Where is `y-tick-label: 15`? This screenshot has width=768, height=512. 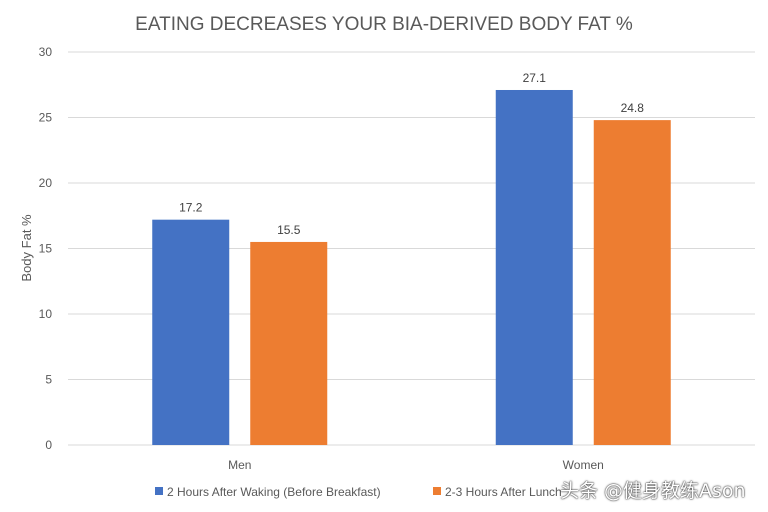
y-tick-label: 15 is located at coordinates (46, 249).